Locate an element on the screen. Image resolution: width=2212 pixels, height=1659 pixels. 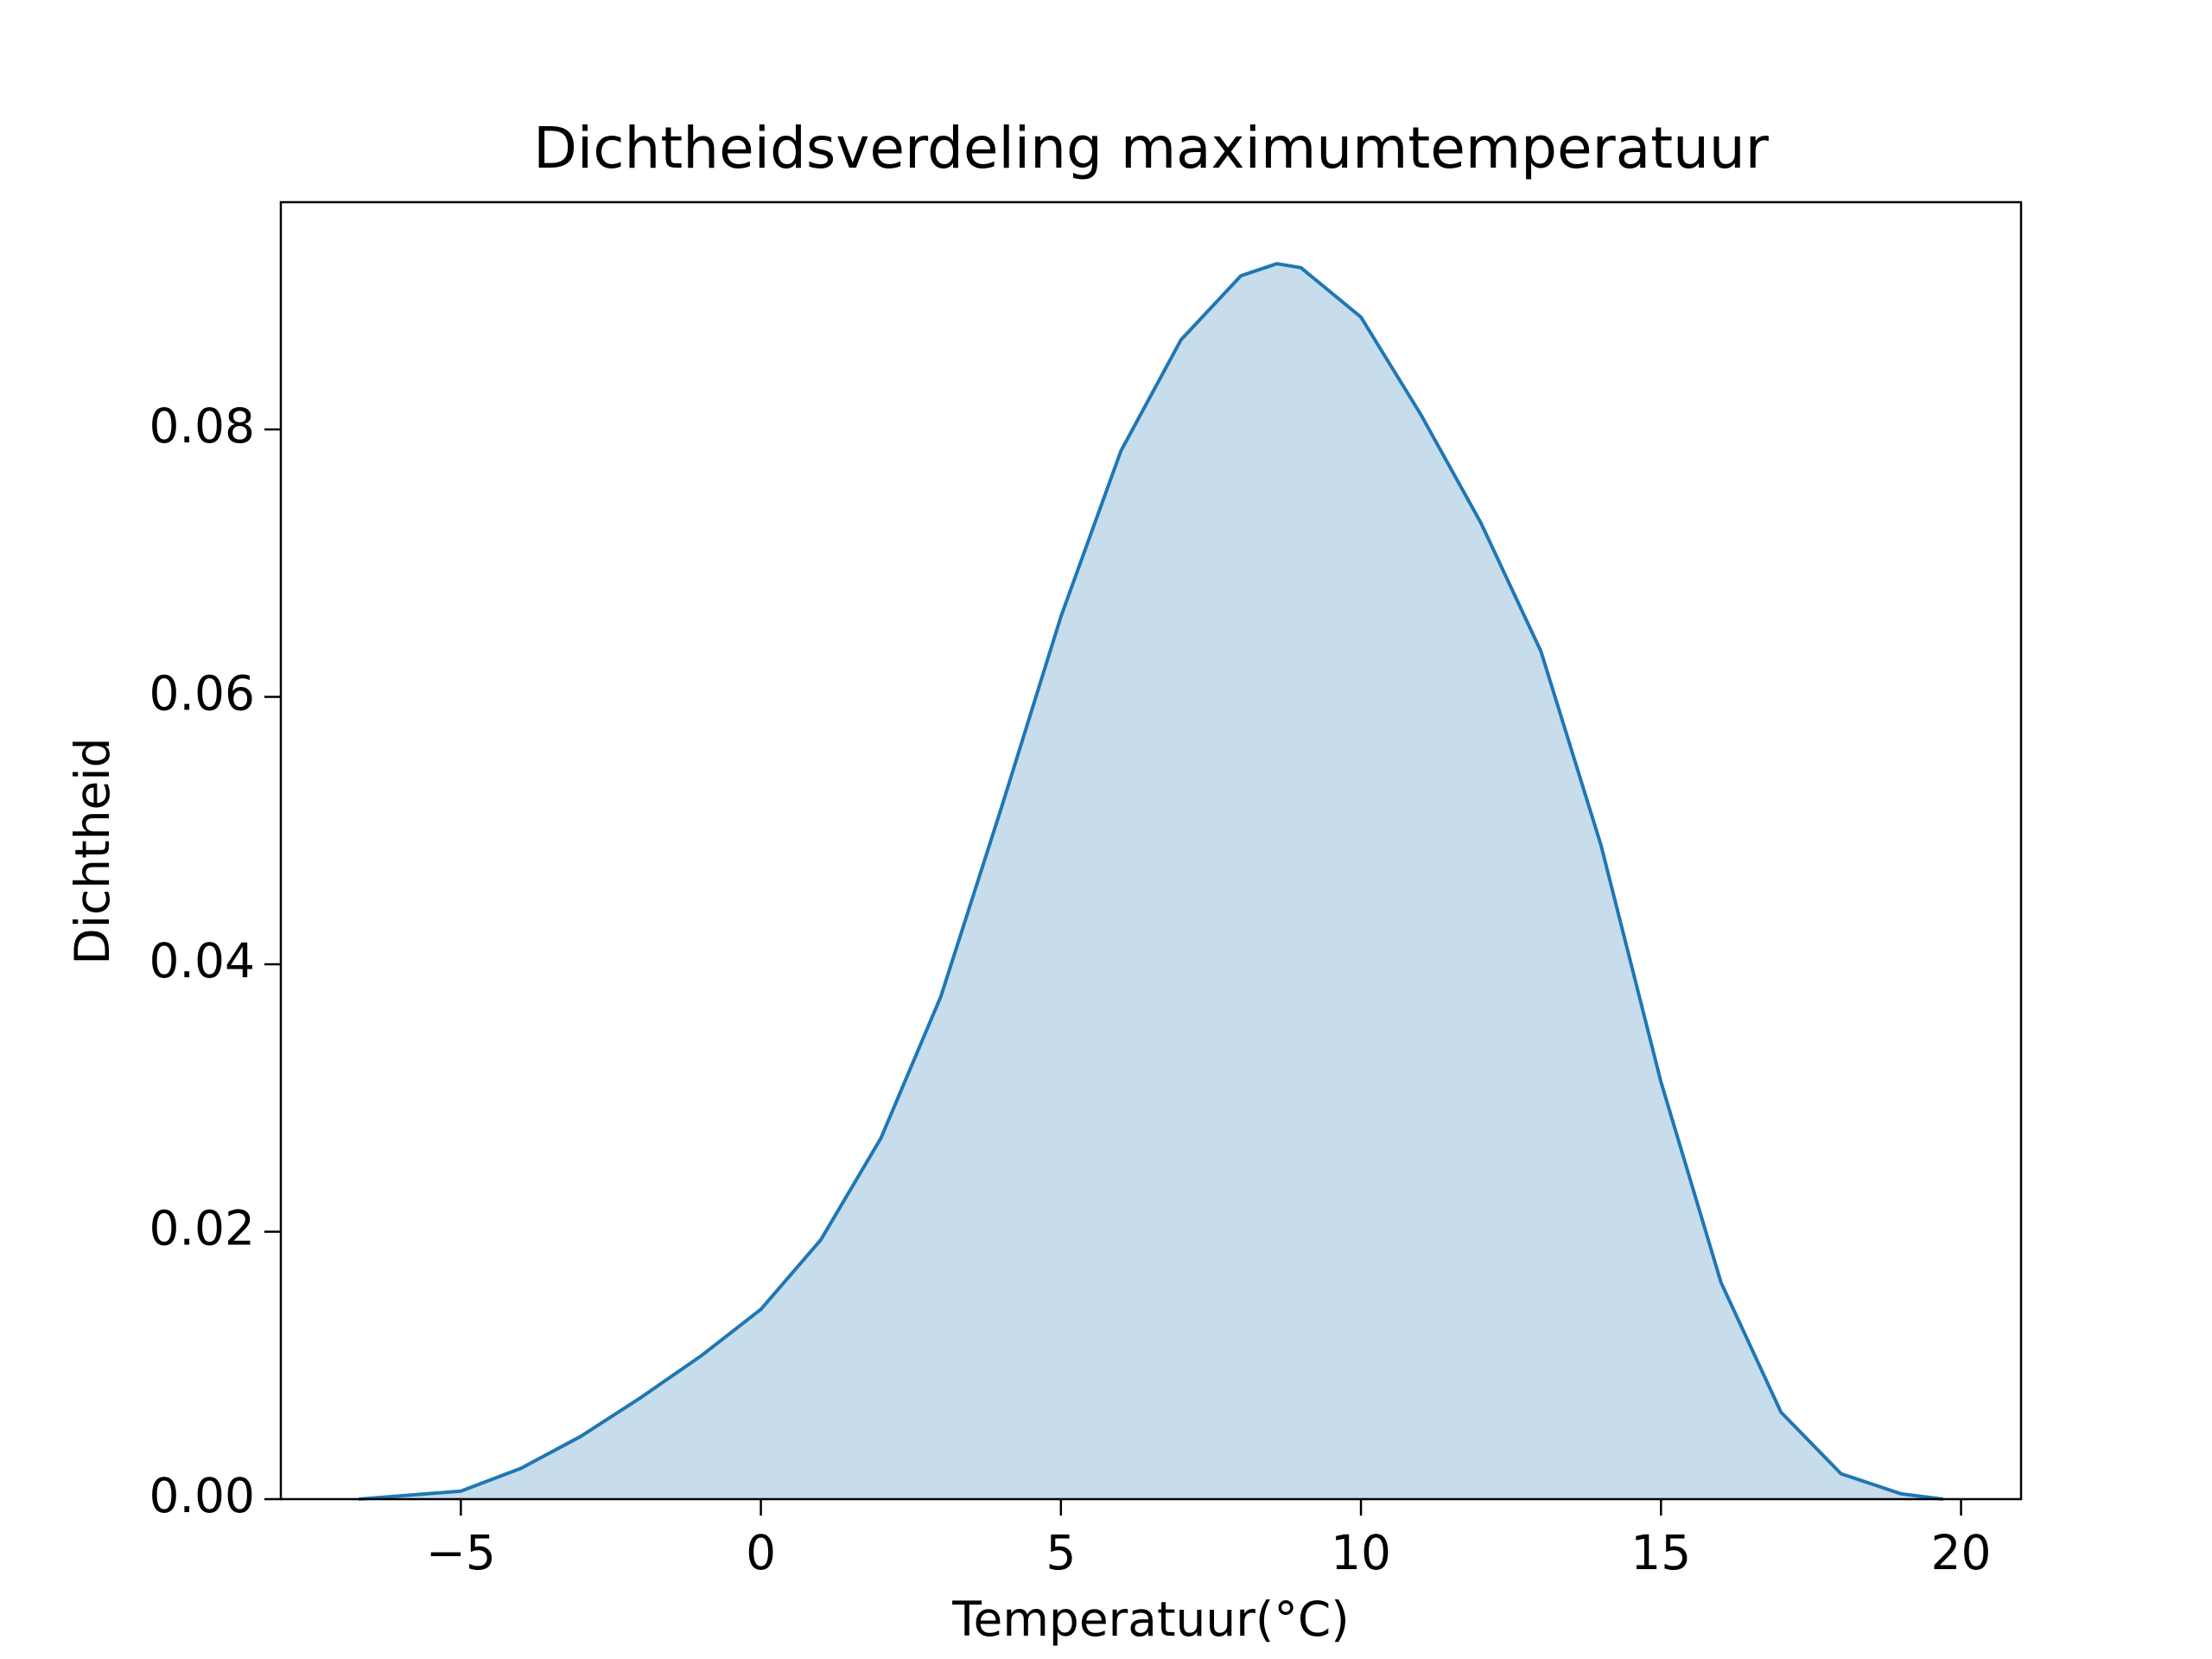
x-tick-label: 20 is located at coordinates (1962, 1552).